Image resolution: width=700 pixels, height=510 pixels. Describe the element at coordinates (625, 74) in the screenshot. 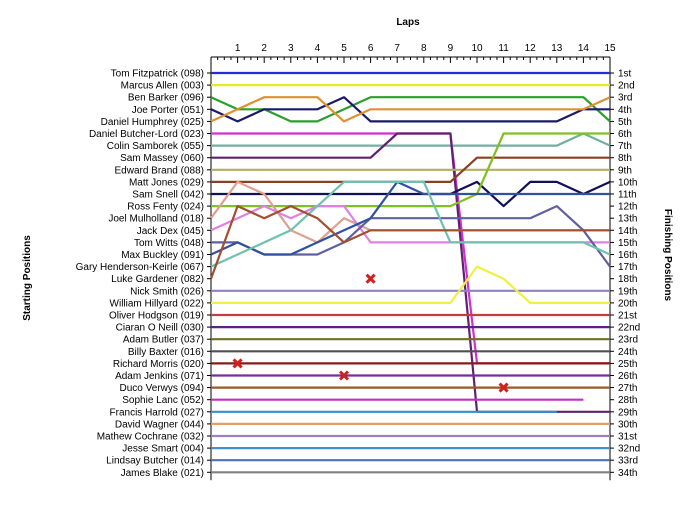

I see `finishing-position-label: 1st` at that location.